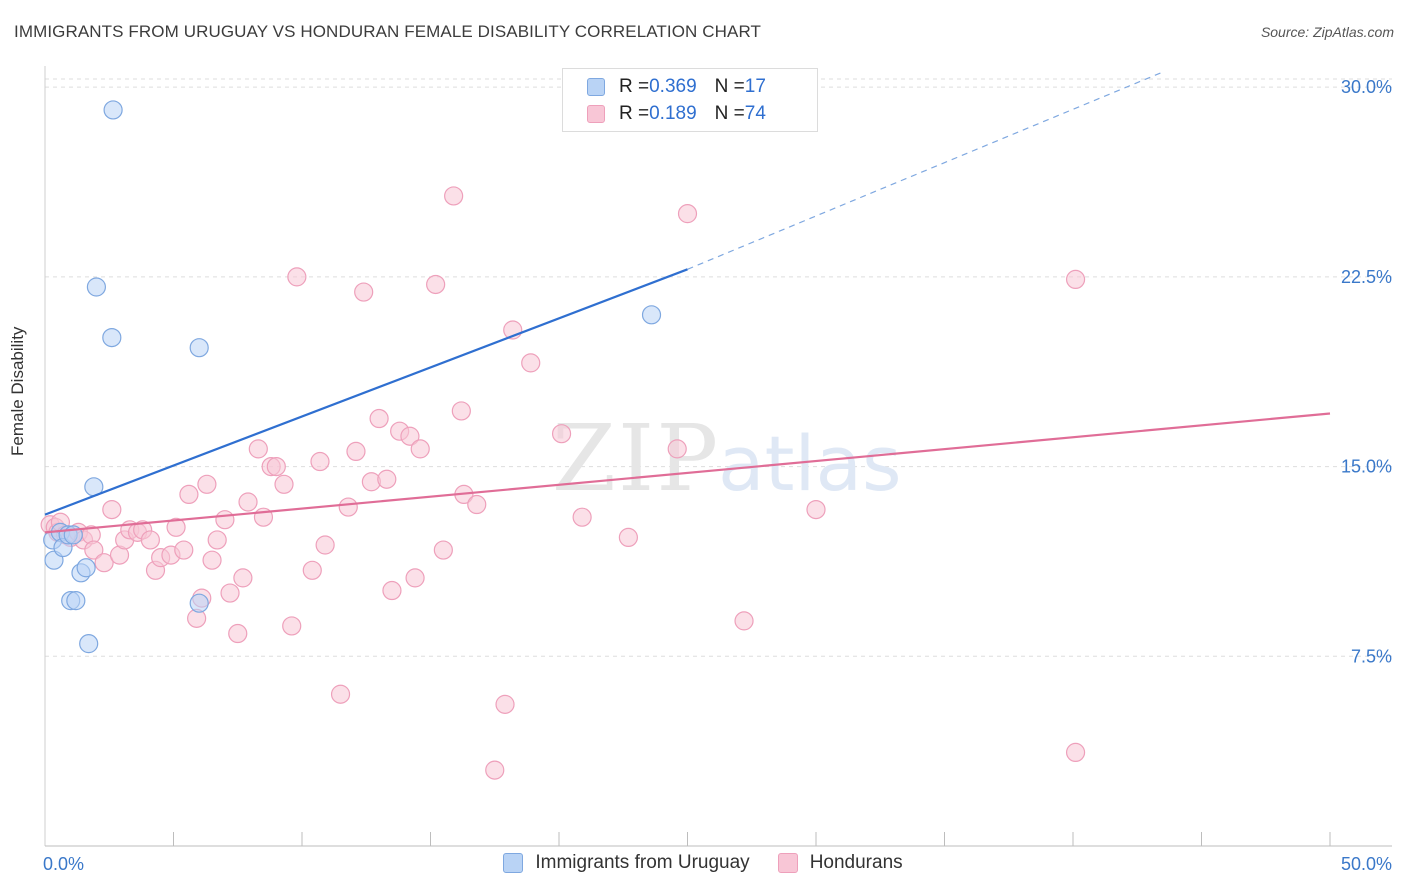  What do you see at coordinates (366, 392) in the screenshot?
I see `uruguay-trend-line` at bounding box center [366, 392].